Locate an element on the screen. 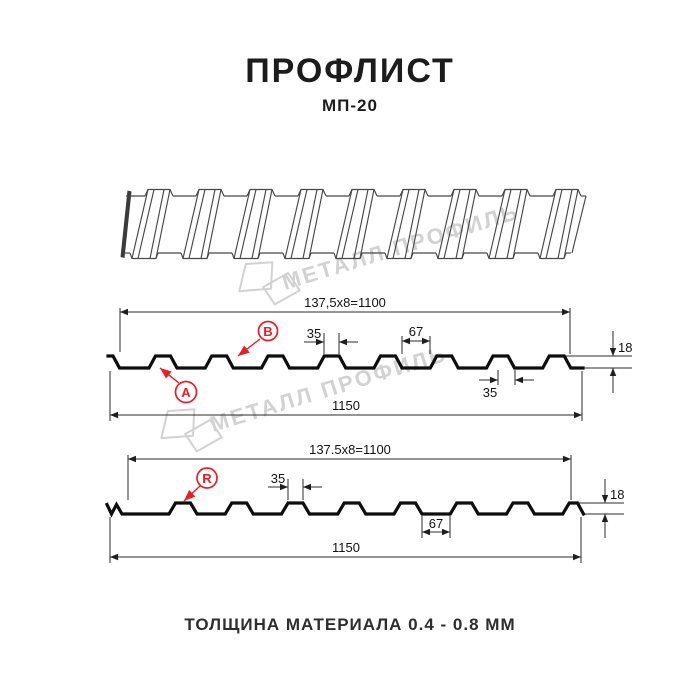 The width and height of the screenshot is (700, 700). side-label-a-text: A is located at coordinates (186, 392).